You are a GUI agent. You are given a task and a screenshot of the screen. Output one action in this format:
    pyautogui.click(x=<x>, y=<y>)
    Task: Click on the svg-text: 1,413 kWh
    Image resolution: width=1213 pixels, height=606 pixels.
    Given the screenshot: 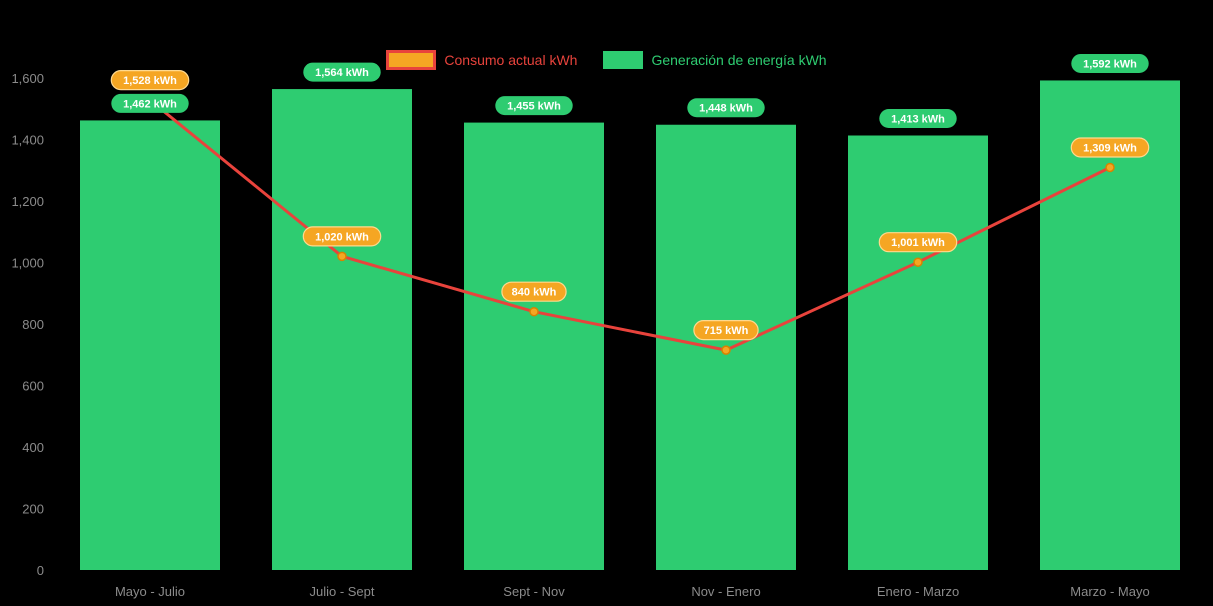 What is the action you would take?
    pyautogui.click(x=918, y=120)
    